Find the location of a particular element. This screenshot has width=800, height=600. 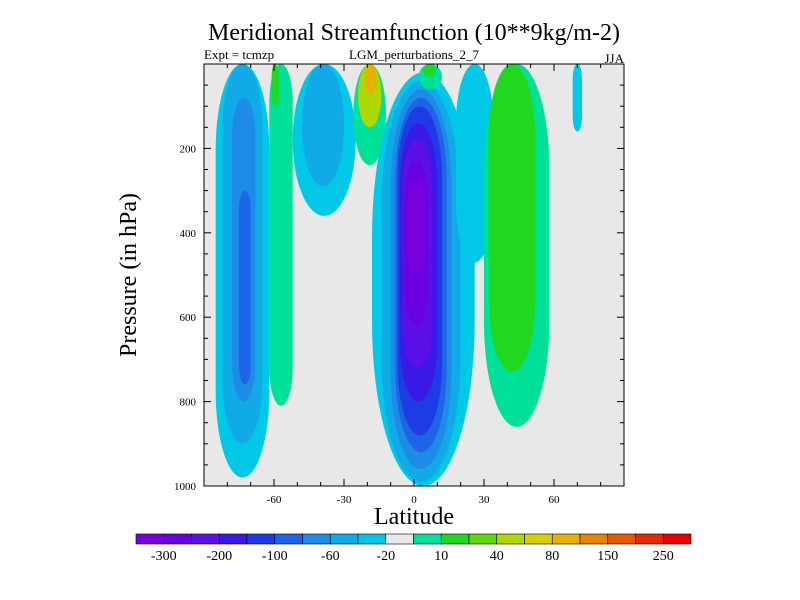

colorbar-label: -60 is located at coordinates (330, 556).